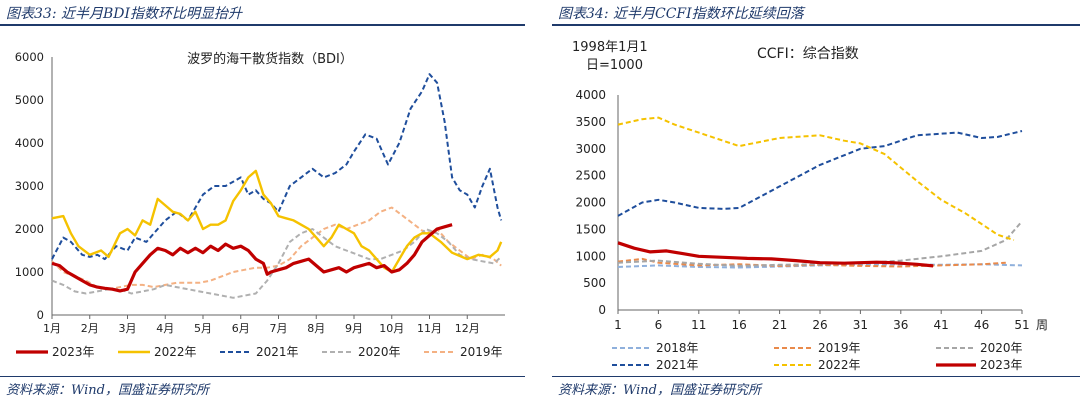 This screenshot has height=400, width=1080. What do you see at coordinates (175, 352) in the screenshot?
I see `bdi-legend-label: 2022年` at bounding box center [175, 352].